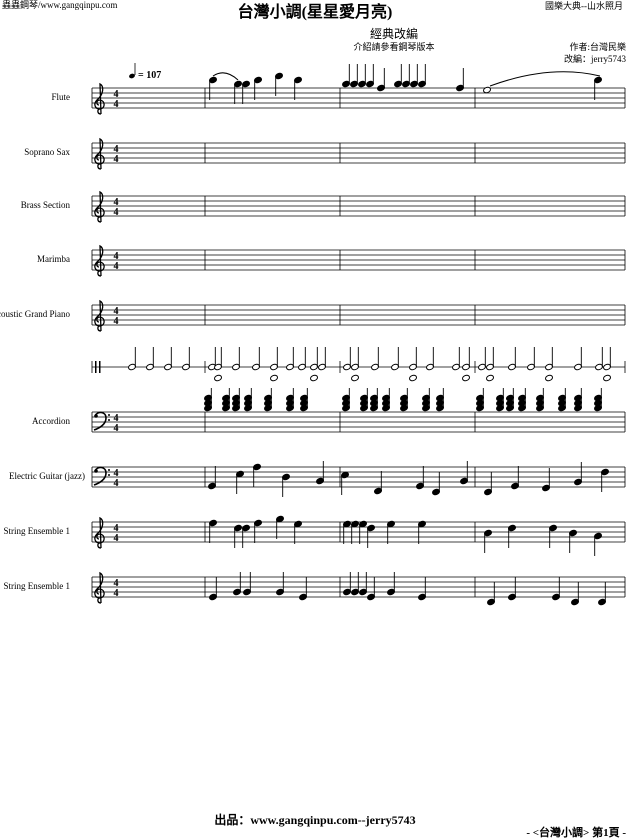  I want to click on arranger: 改編：jerry5743, so click(595, 58).